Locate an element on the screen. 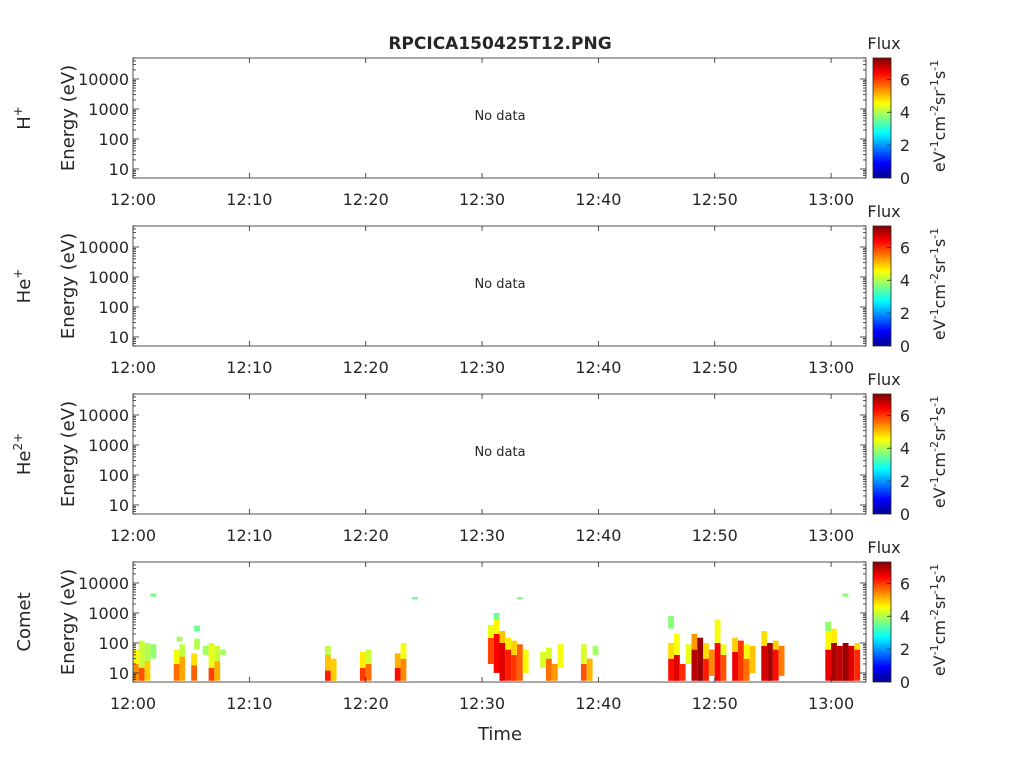 The width and height of the screenshot is (1024, 768). y-axis-label: He+ Energy (eV) is located at coordinates (45, 286).